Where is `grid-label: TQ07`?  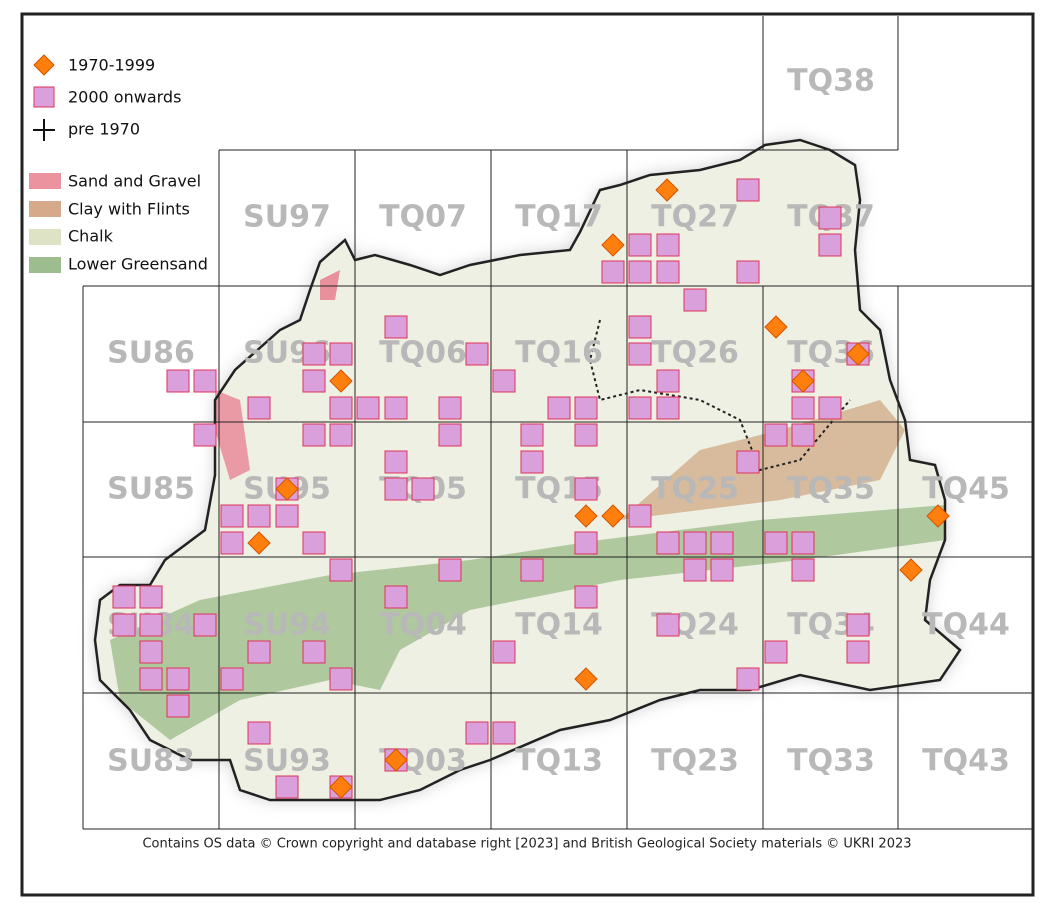 grid-label: TQ07 is located at coordinates (423, 217).